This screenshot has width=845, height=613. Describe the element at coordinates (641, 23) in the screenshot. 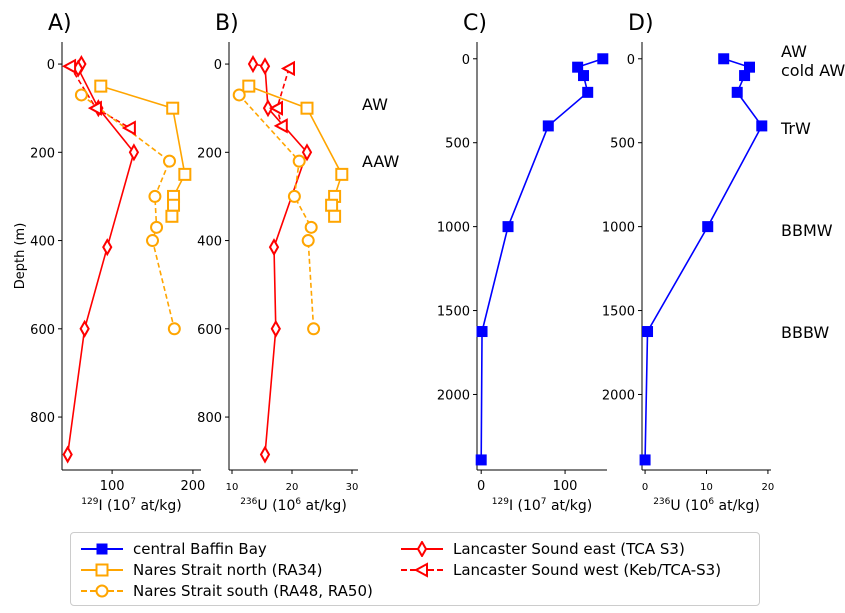

I see `panel-label: D)` at that location.